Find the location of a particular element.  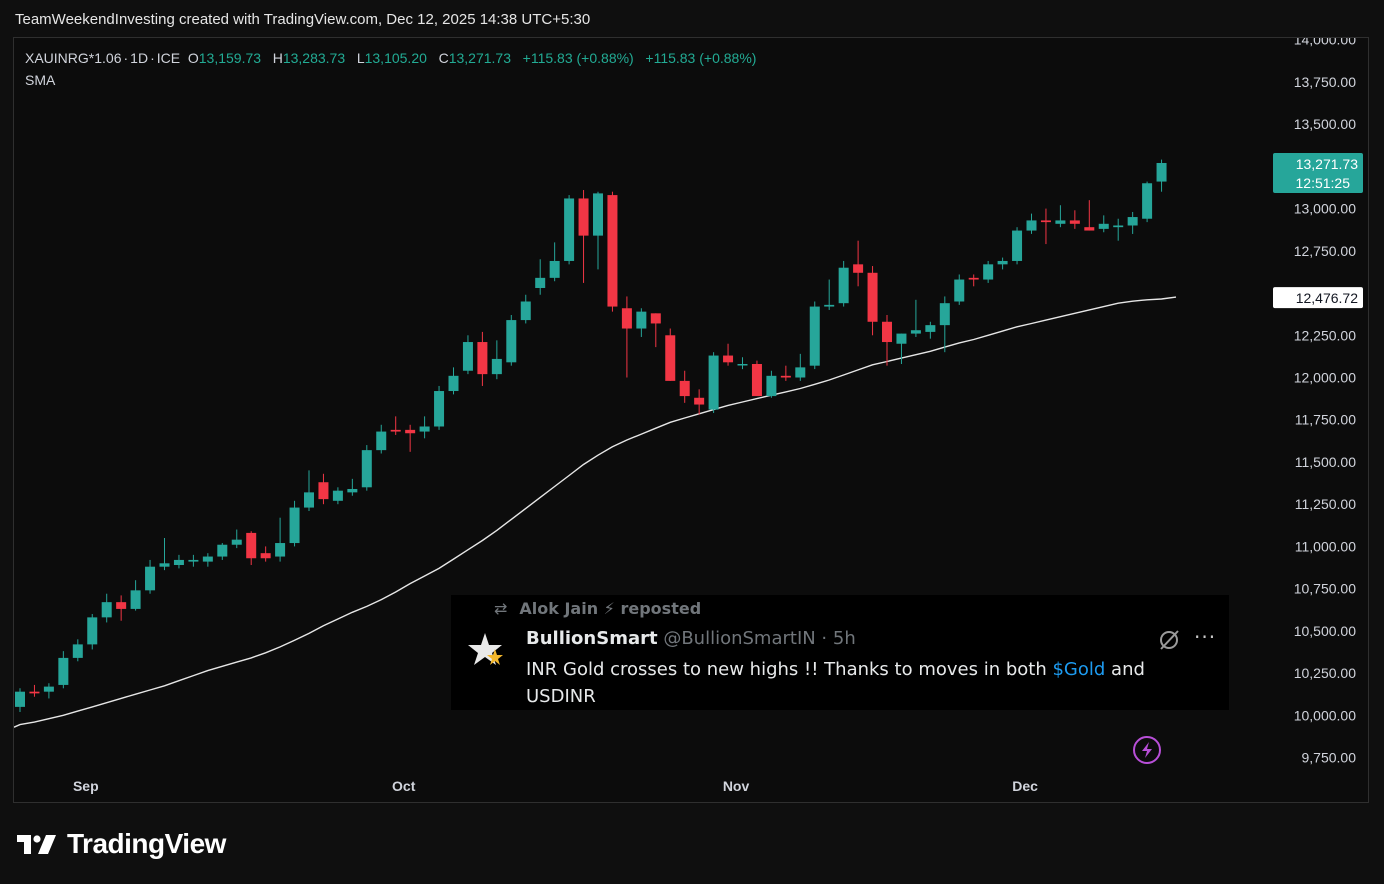

tradingview-logo: TradingView is located at coordinates (121, 844).